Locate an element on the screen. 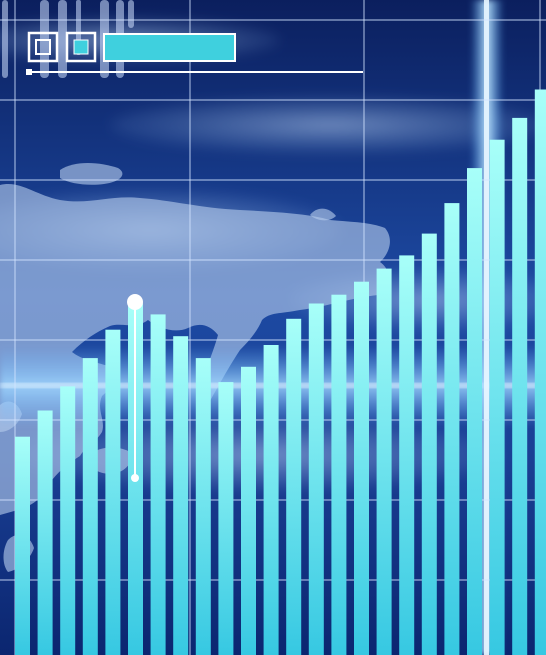  indicator-panel is located at coordinates (194, 53).